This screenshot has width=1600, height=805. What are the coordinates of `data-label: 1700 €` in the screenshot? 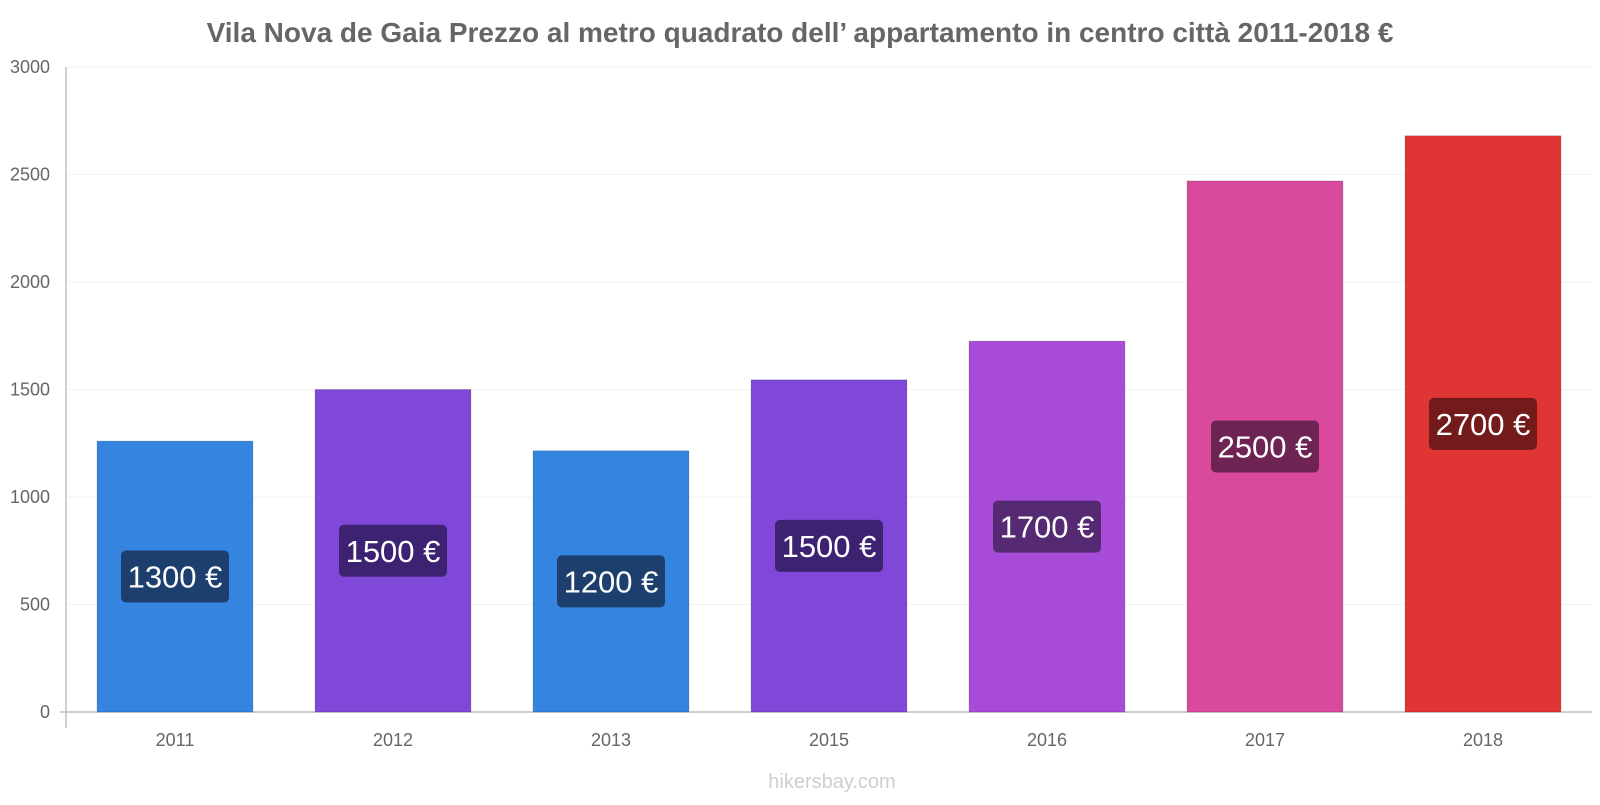 It's located at (1047, 527).